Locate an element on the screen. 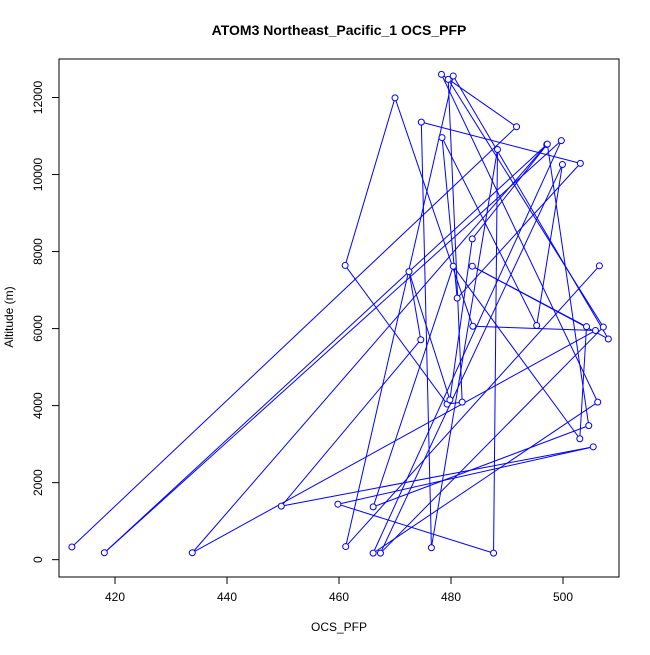 This screenshot has width=650, height=655. x-axis: 420 440 460 480 500 is located at coordinates (339, 590).